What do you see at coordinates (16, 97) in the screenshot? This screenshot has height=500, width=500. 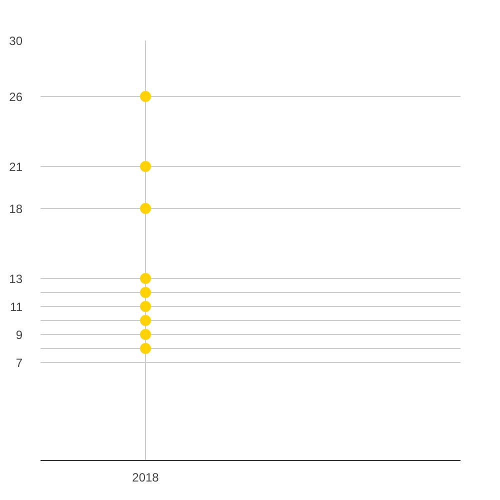 I see `y-tick-label: 26` at bounding box center [16, 97].